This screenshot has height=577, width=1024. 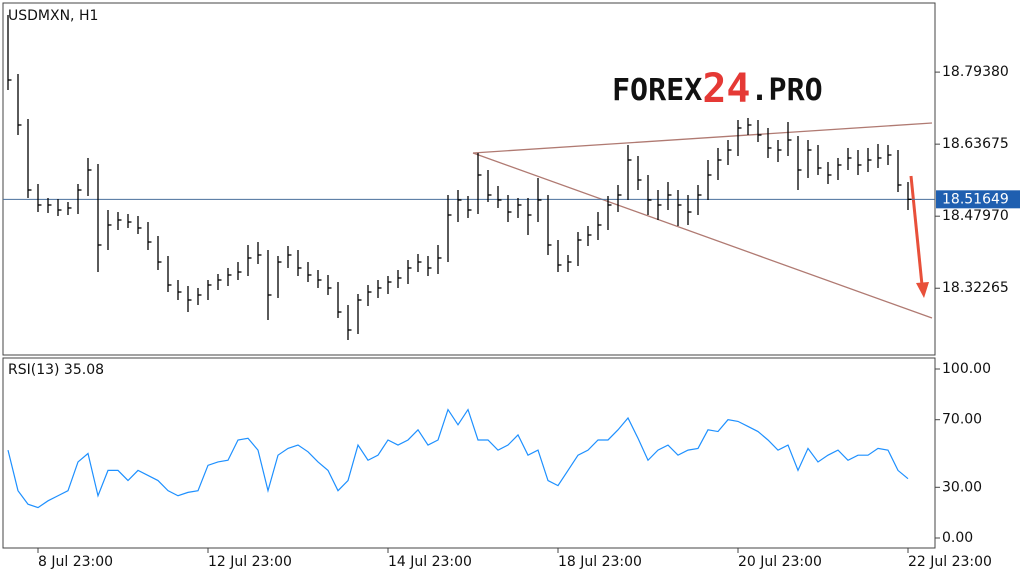 I want to click on logo-accent: 24, so click(x=726, y=89).